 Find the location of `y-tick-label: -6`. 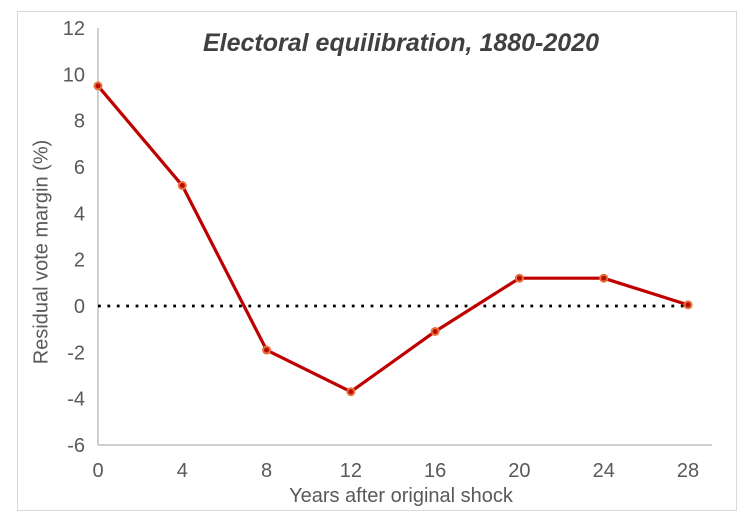

y-tick-label: -6 is located at coordinates (76, 446).